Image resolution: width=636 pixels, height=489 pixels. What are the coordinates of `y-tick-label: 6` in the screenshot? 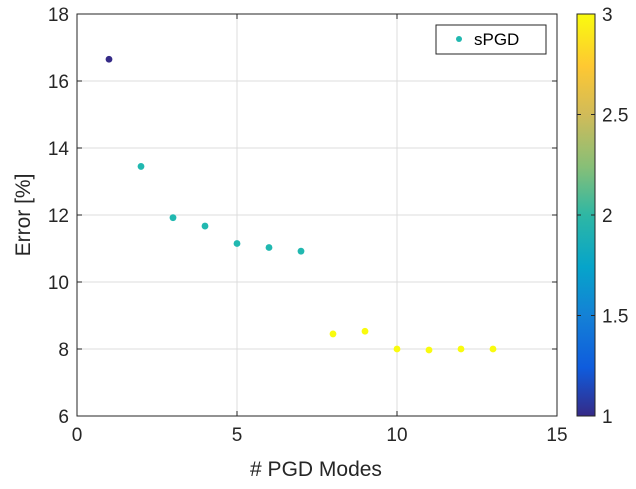 It's located at (63, 417).